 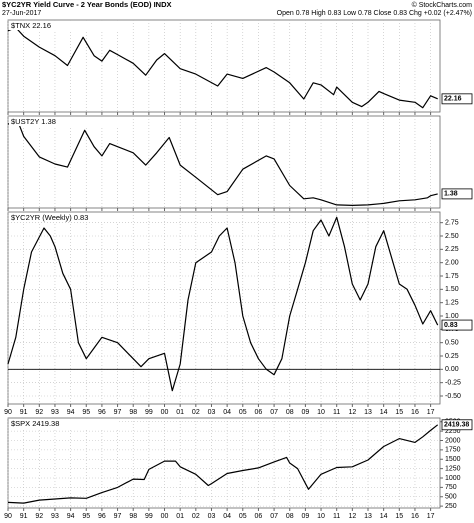 I want to click on panel-label: $UST2Y 1.38, so click(x=33, y=121).